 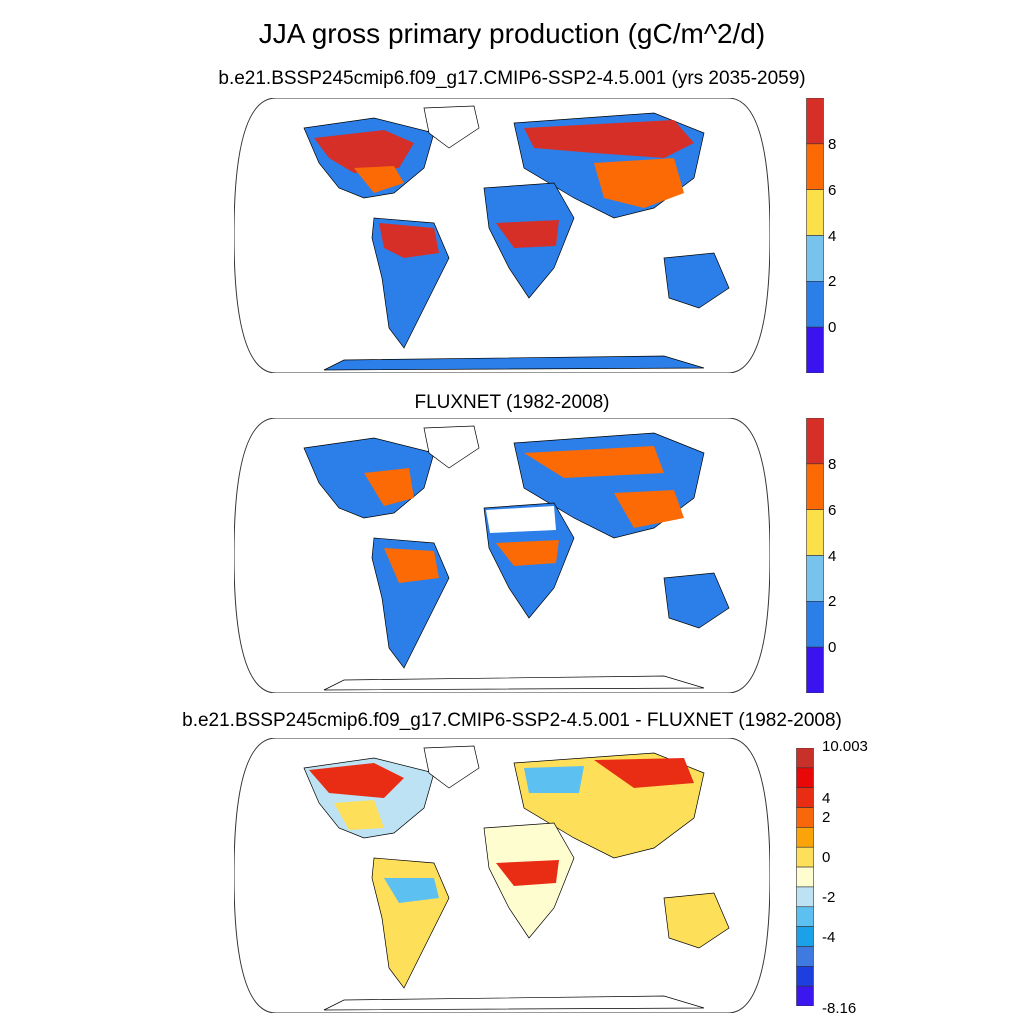 What do you see at coordinates (829, 937) in the screenshot?
I see `colorbar-3-label: -4` at bounding box center [829, 937].